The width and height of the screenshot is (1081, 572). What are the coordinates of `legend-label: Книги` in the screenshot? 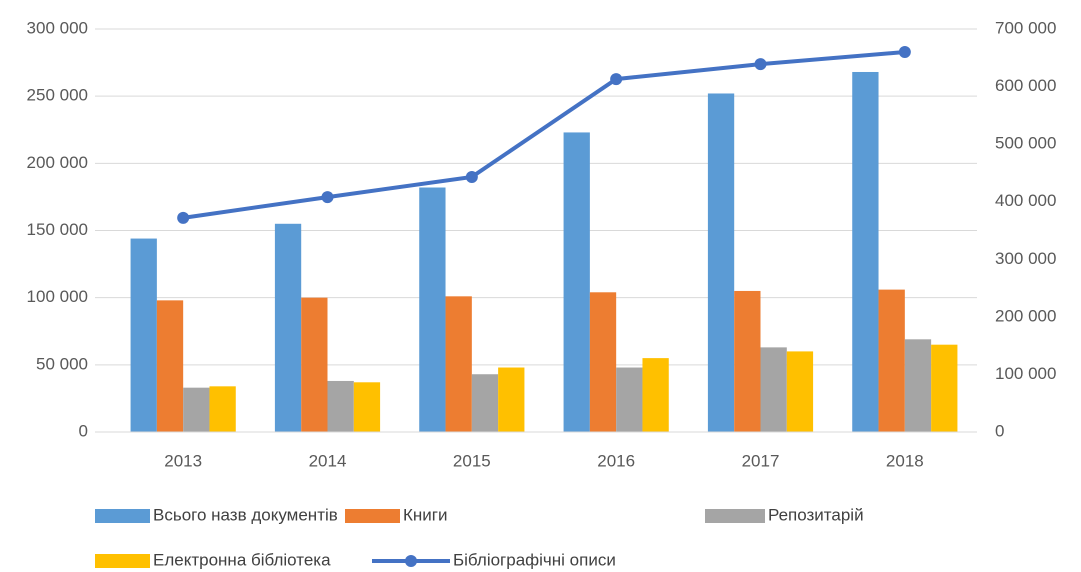 It's located at (425, 514).